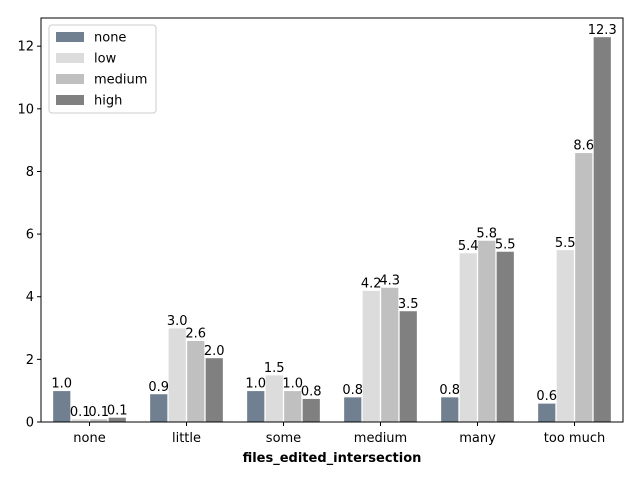 The image size is (640, 480). Describe the element at coordinates (602, 229) in the screenshot. I see `bar-high-too-much` at that location.